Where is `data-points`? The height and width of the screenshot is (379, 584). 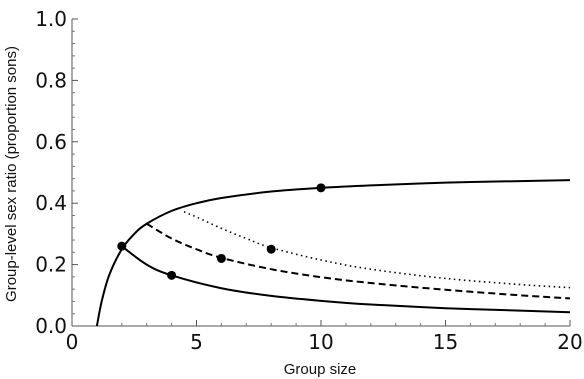 data-points is located at coordinates (221, 231).